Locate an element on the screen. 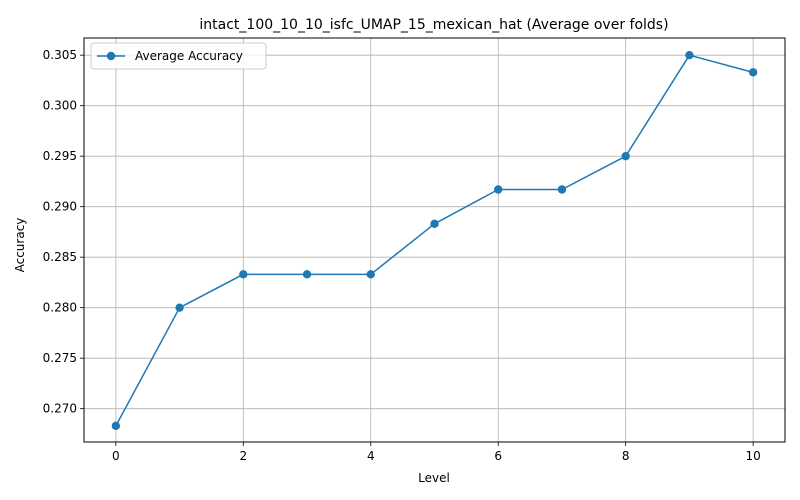 This screenshot has width=800, height=500. legend: Average Accuracy is located at coordinates (178, 56).